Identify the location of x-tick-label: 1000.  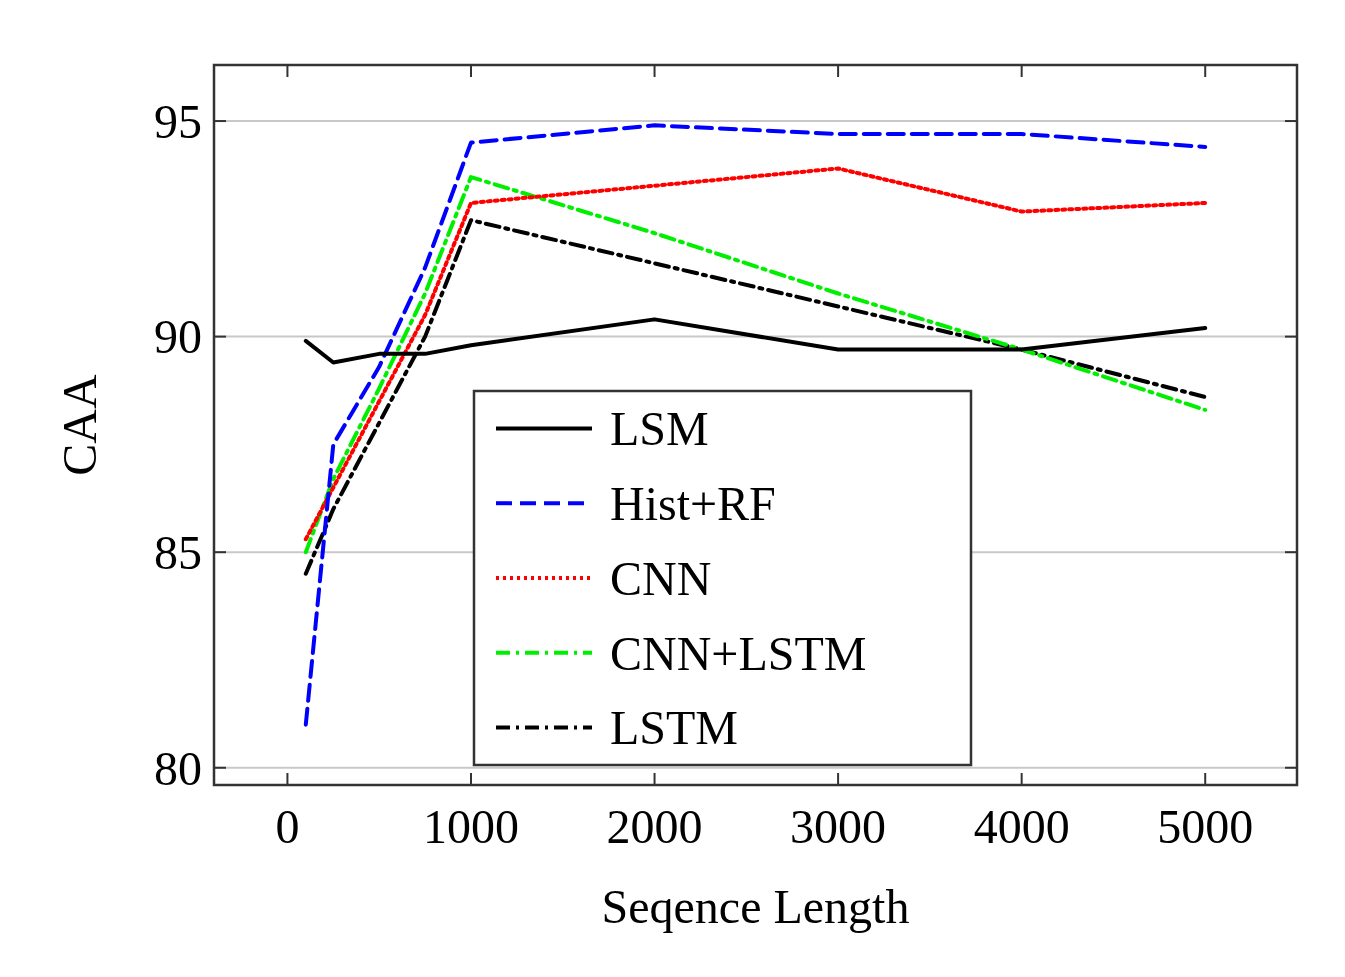
(470, 826).